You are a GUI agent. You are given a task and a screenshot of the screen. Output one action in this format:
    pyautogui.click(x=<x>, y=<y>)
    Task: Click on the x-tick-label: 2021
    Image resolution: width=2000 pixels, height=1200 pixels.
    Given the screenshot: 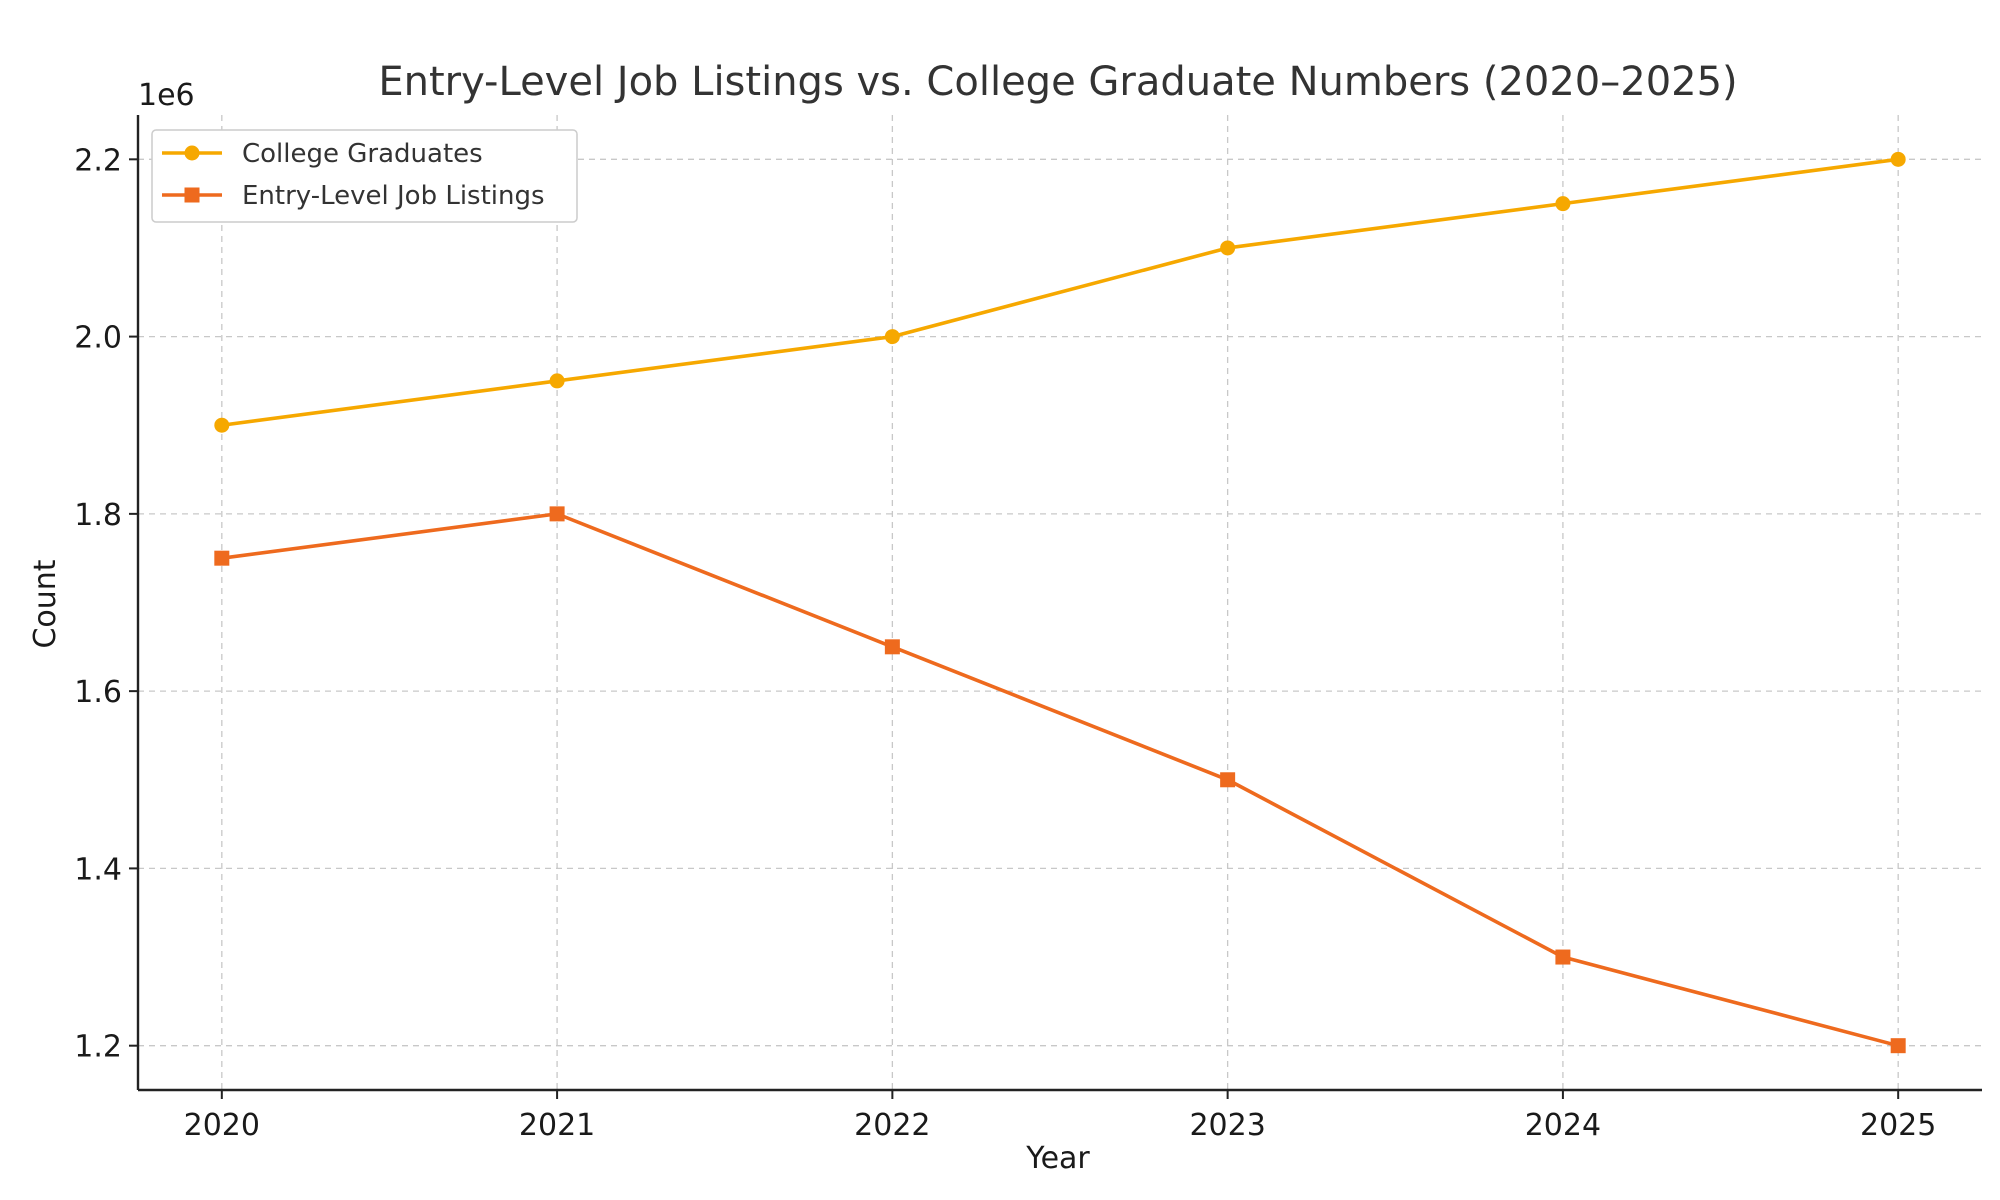 What is the action you would take?
    pyautogui.click(x=557, y=1125)
    